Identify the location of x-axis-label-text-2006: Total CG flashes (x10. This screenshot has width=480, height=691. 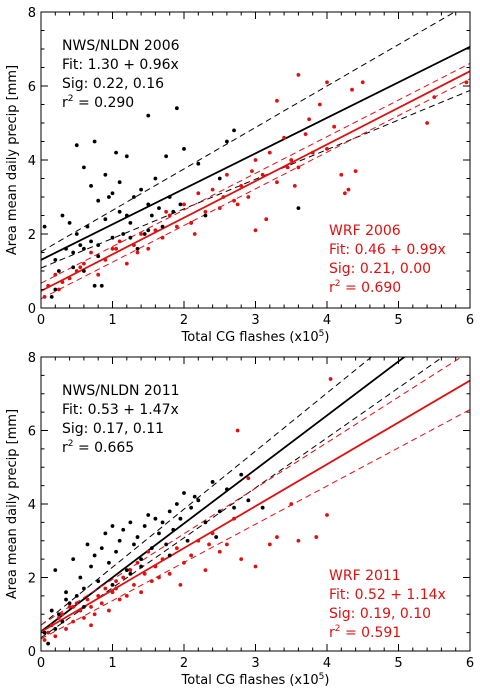
(250, 337).